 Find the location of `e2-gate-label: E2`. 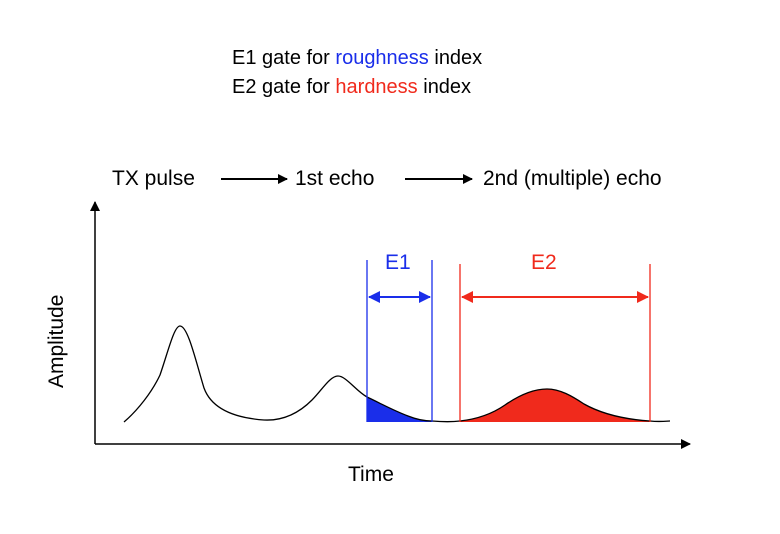

e2-gate-label: E2 is located at coordinates (544, 262).